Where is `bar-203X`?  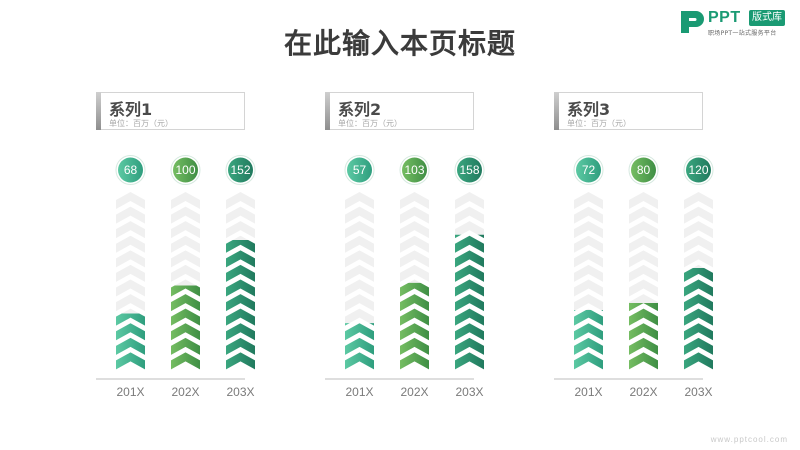 bar-203X is located at coordinates (240, 281).